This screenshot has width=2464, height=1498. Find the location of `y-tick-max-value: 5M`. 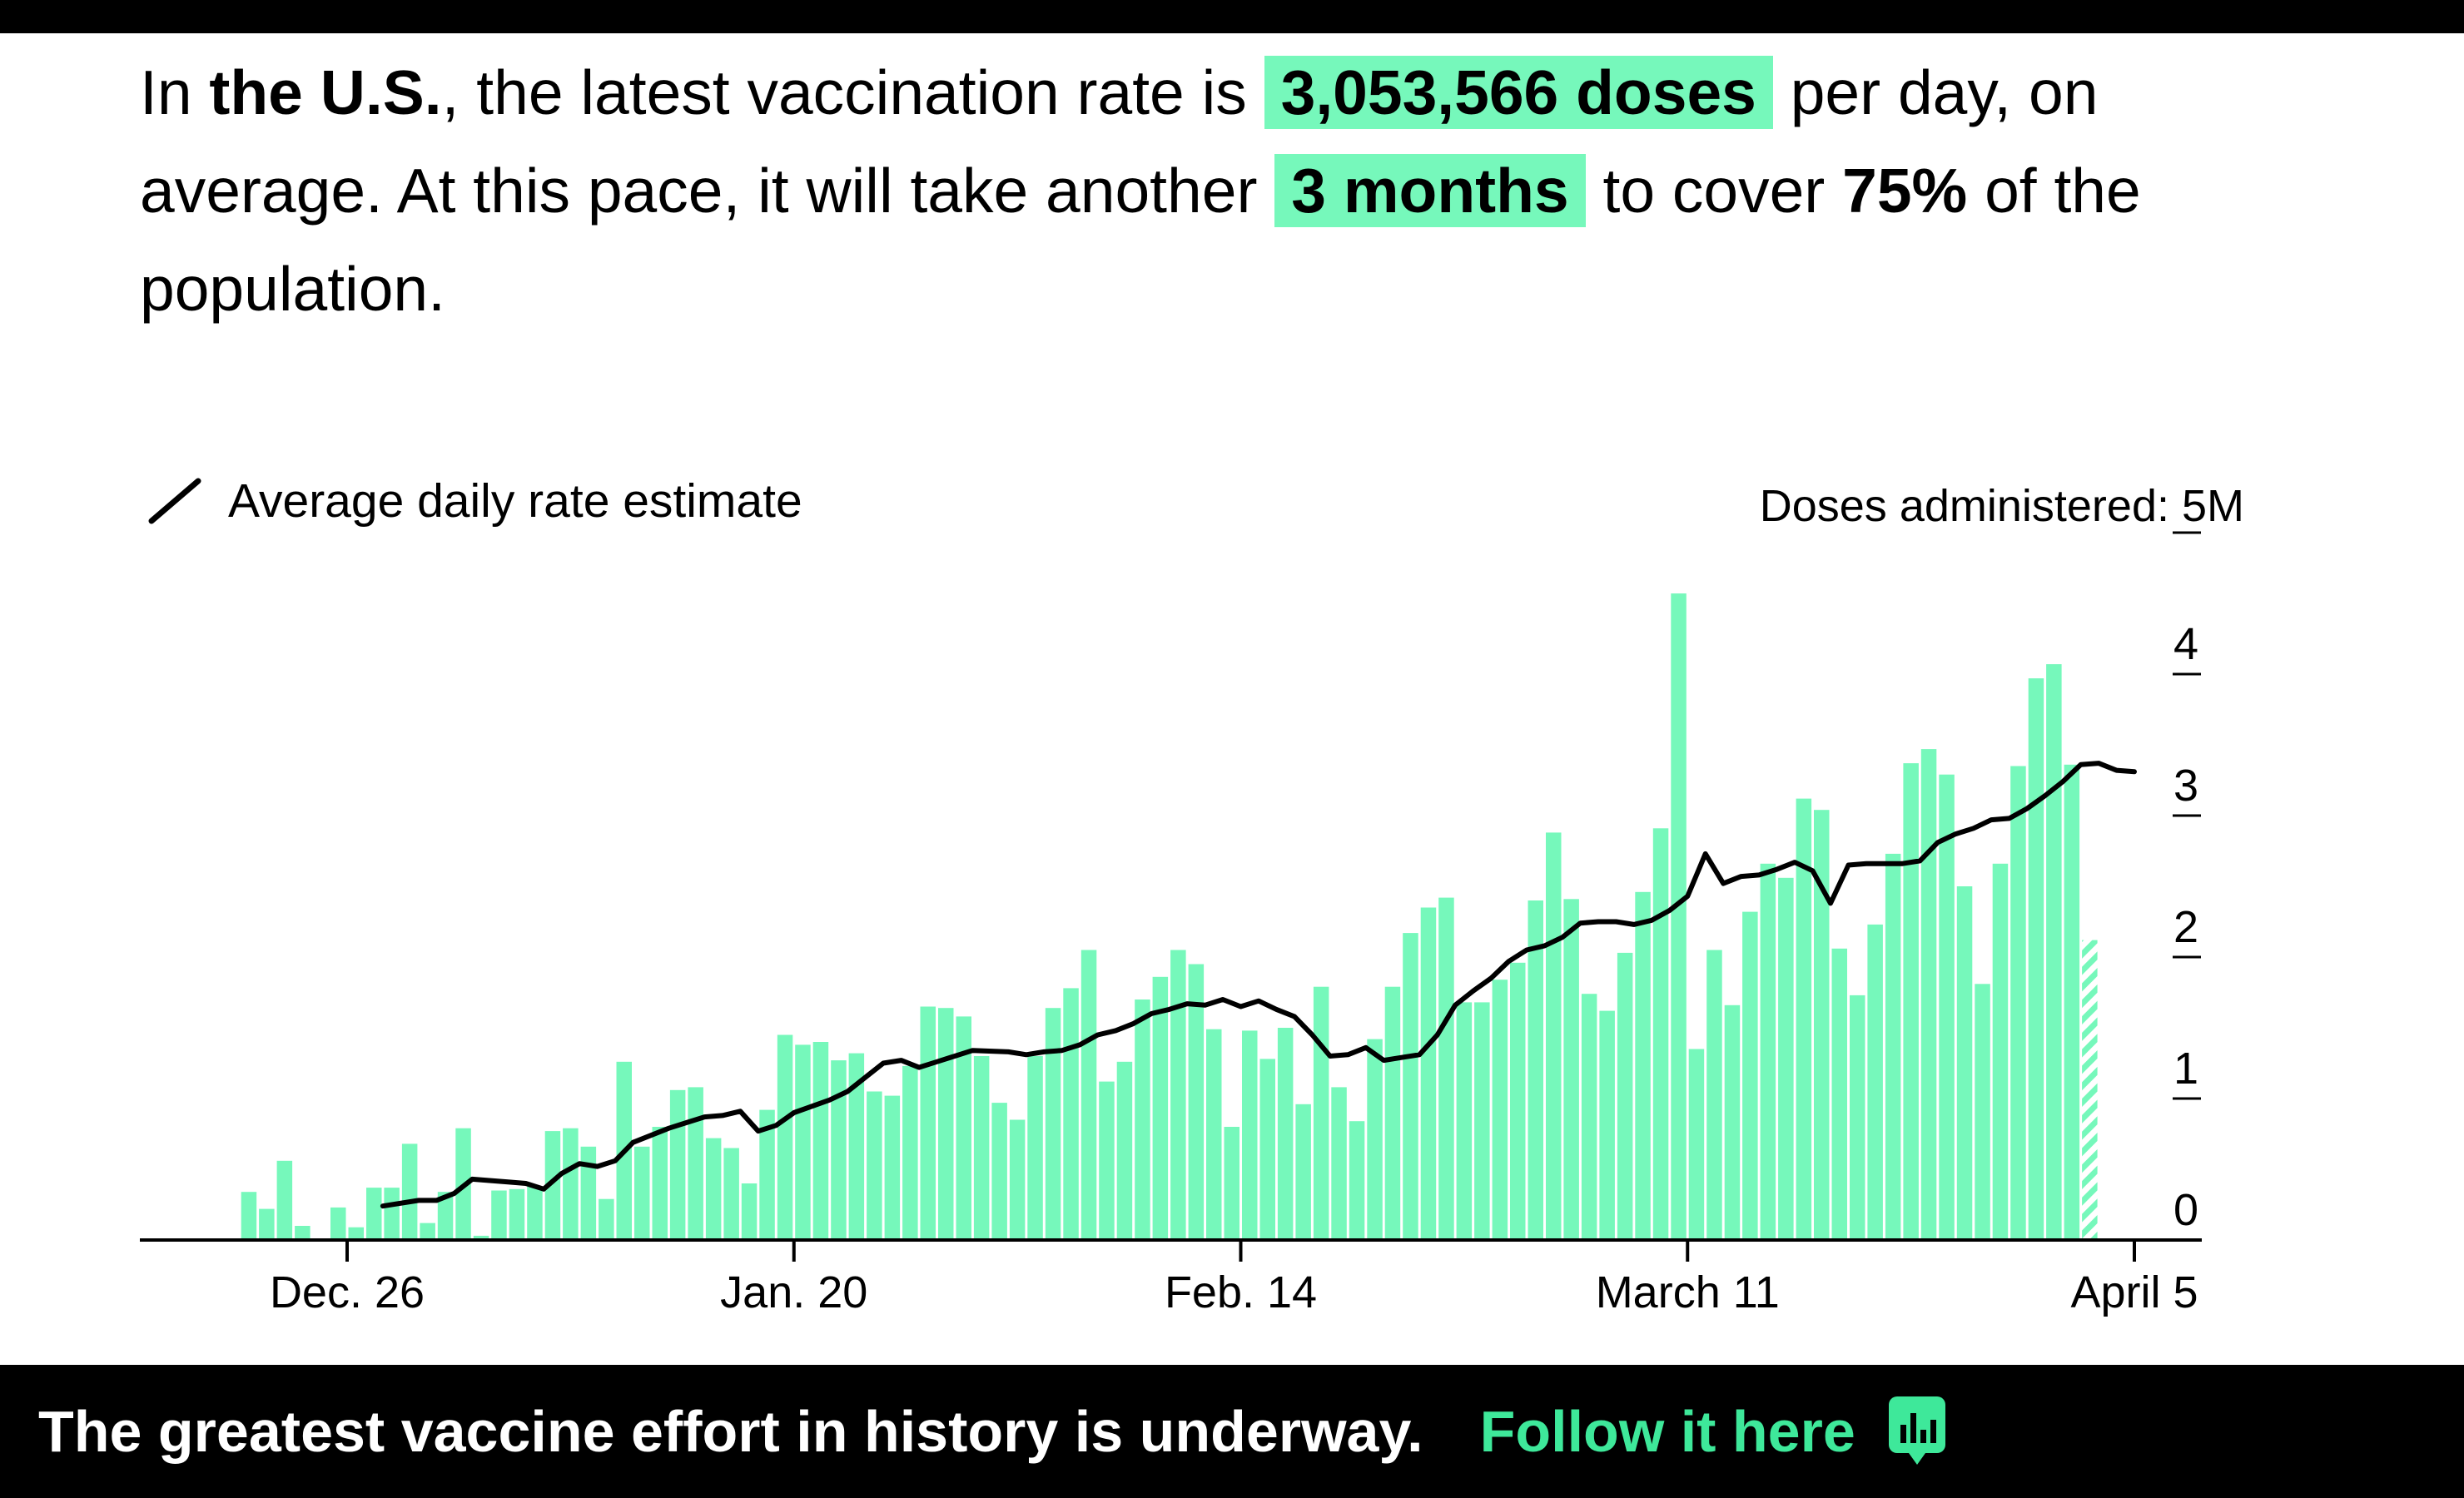

y-tick-max-value: 5M is located at coordinates (2213, 506).